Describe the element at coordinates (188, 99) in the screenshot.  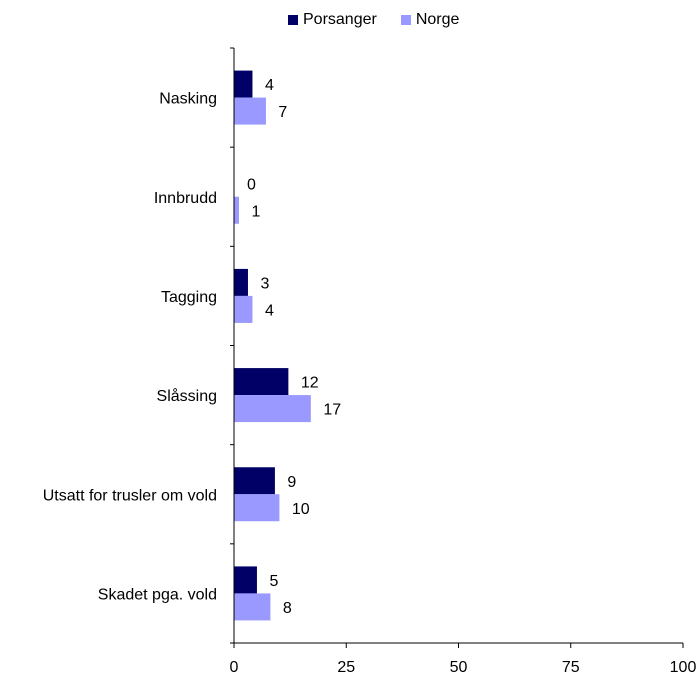
I see `category-label: Nasking` at that location.